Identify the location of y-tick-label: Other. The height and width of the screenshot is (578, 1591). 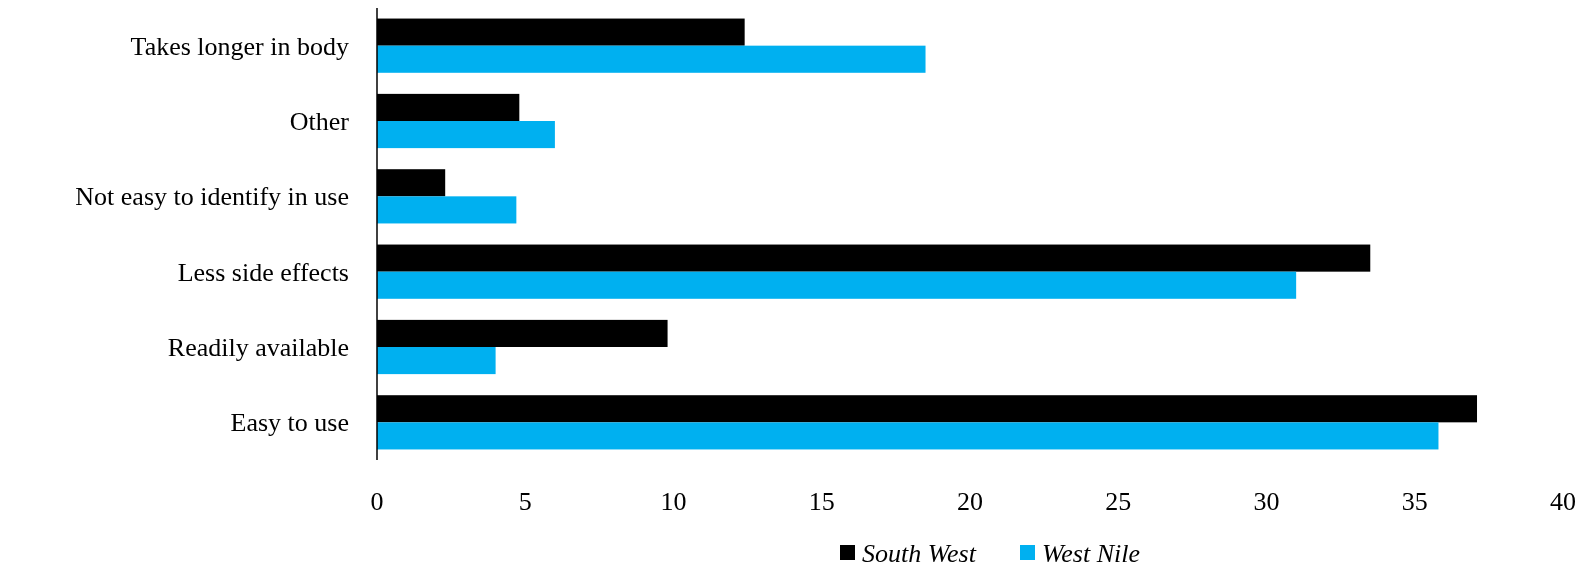
(319, 122).